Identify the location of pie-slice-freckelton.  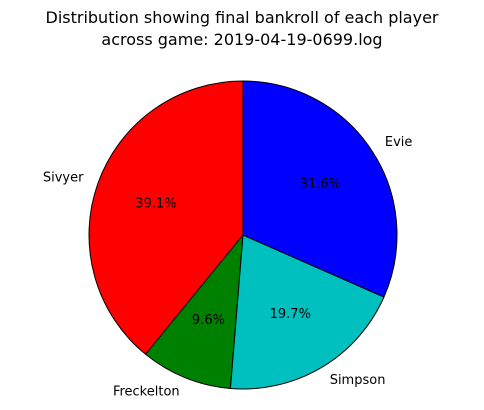
(194, 311).